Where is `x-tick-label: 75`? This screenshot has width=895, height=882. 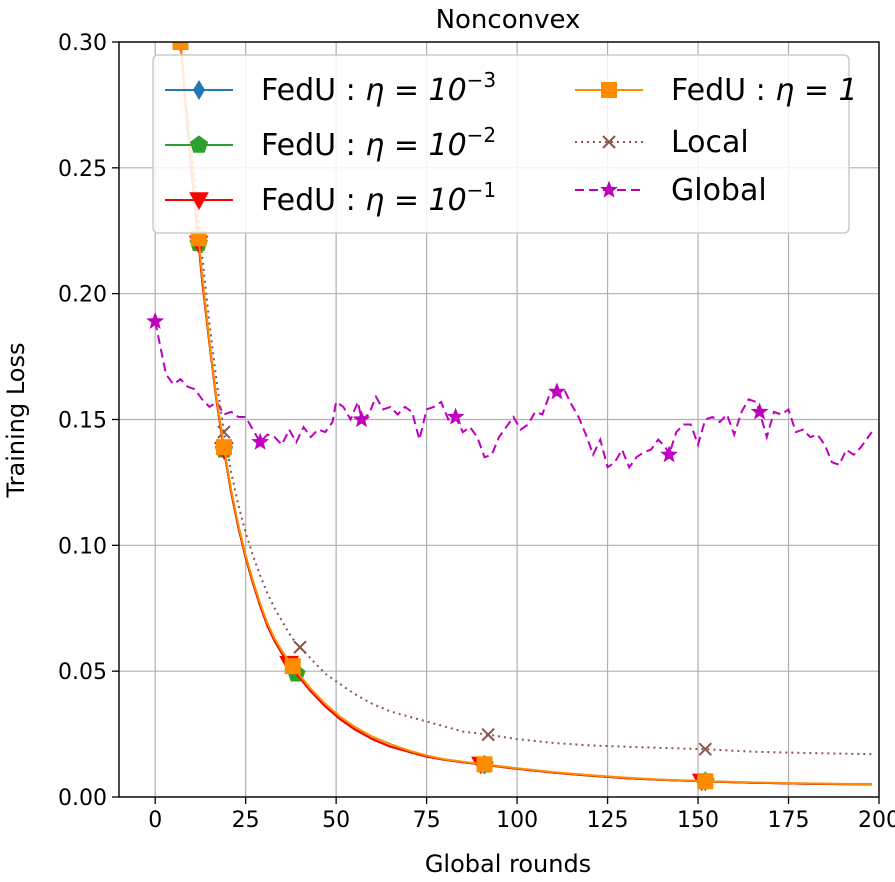 x-tick-label: 75 is located at coordinates (427, 820).